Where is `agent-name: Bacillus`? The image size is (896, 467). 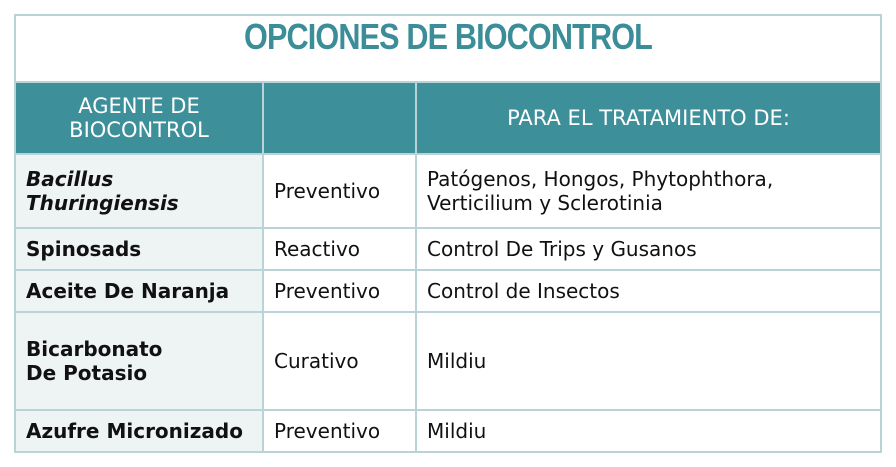
agent-name: Bacillus is located at coordinates (70, 179).